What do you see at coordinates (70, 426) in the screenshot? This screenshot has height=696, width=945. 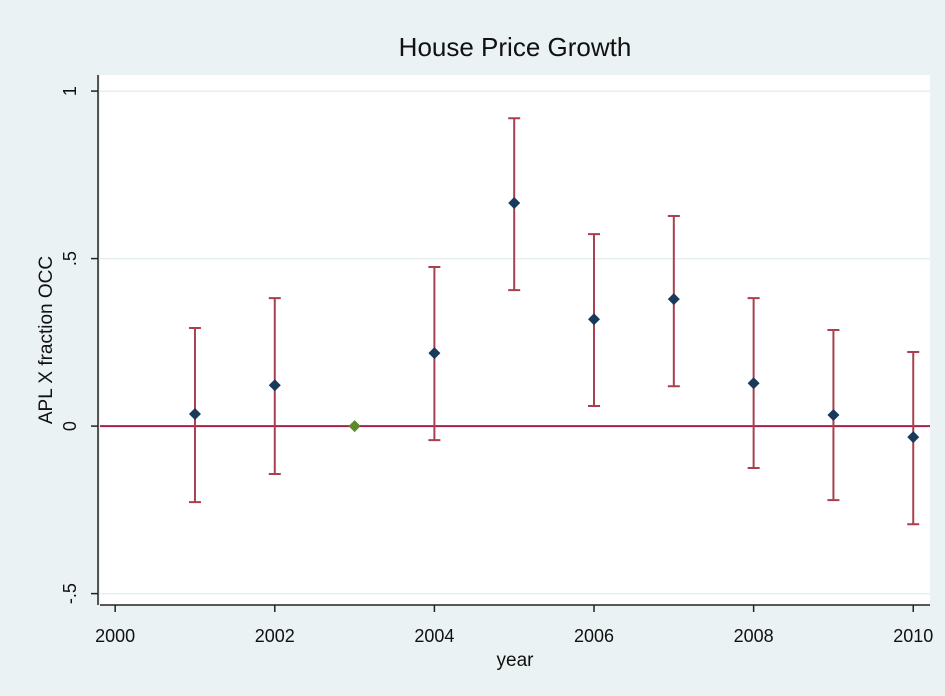 I see `y-tick-label: 0` at bounding box center [70, 426].